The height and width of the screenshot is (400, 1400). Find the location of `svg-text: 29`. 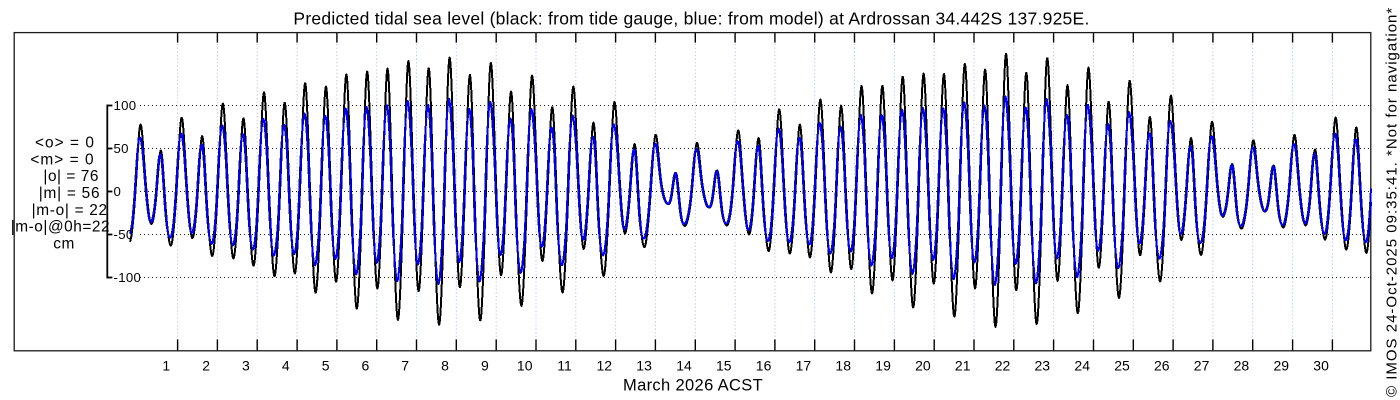

svg-text: 29 is located at coordinates (1282, 366).